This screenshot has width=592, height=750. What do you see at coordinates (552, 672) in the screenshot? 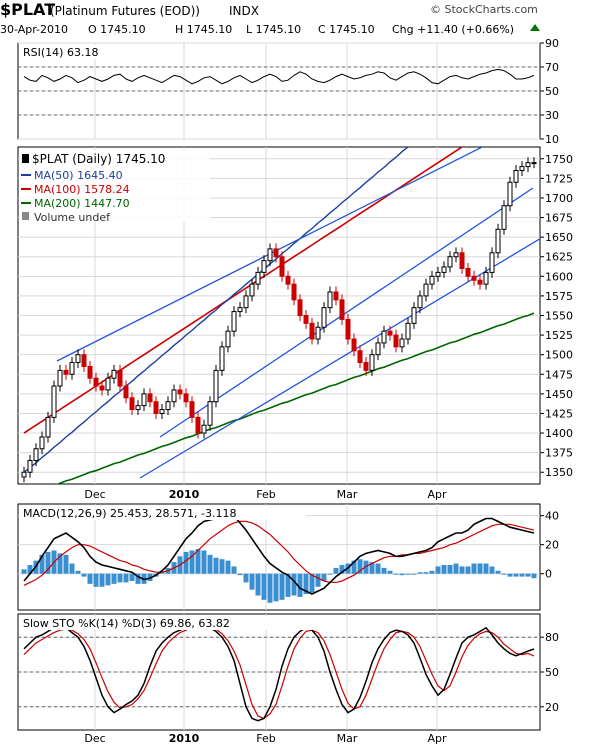
I see `y-tick-label: 50` at bounding box center [552, 672].